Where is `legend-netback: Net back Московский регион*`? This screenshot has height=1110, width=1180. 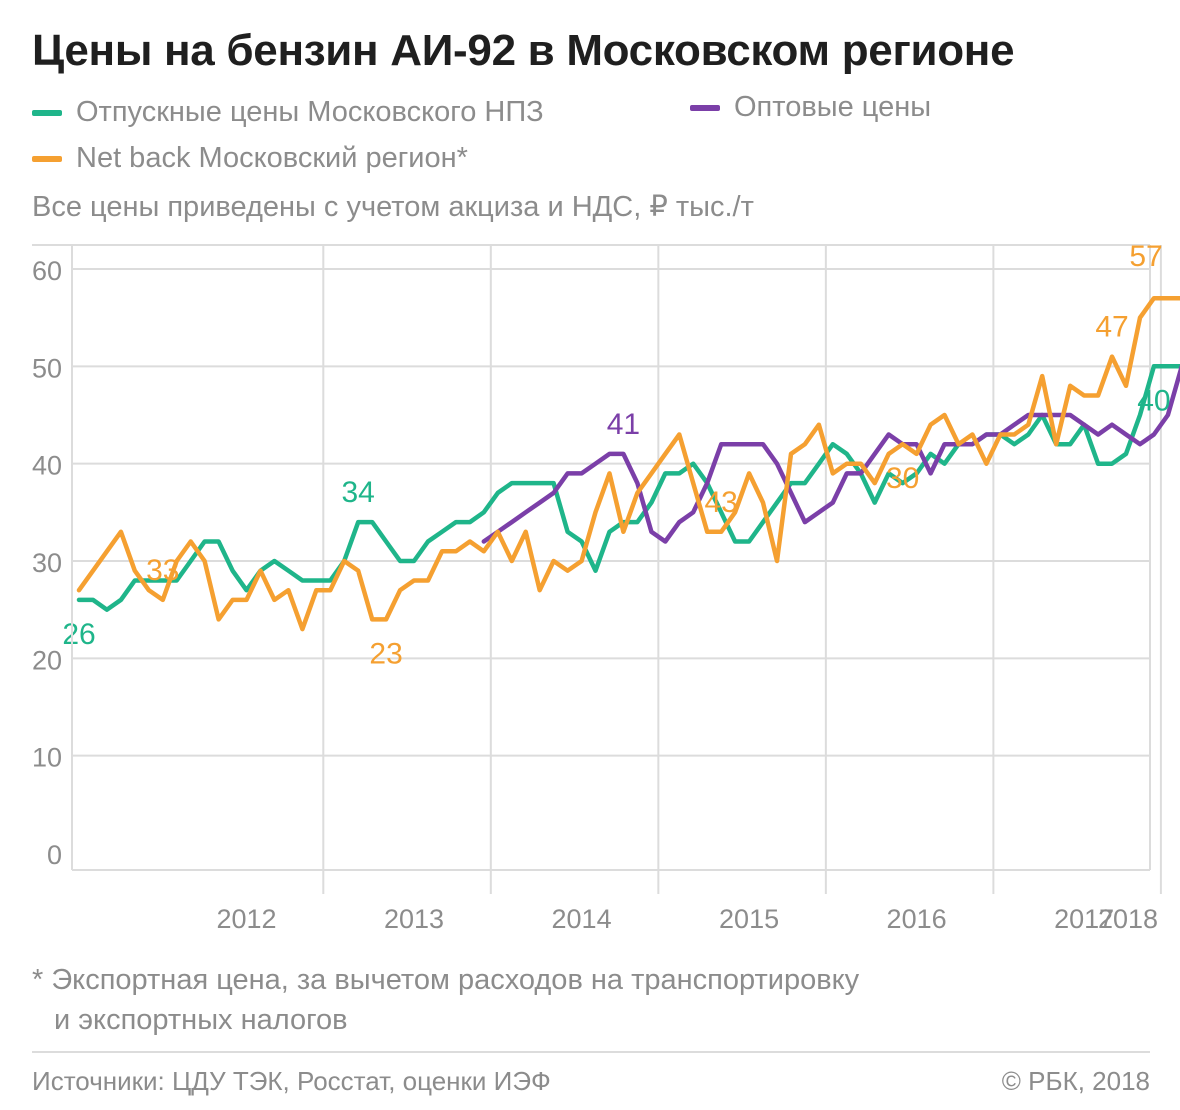 legend-netback: Net back Московский регион* is located at coordinates (250, 158).